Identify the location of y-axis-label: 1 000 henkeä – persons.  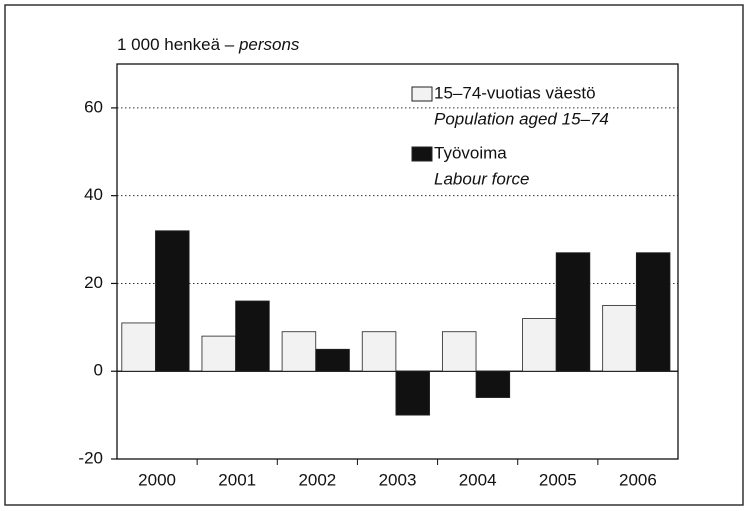
(208, 44).